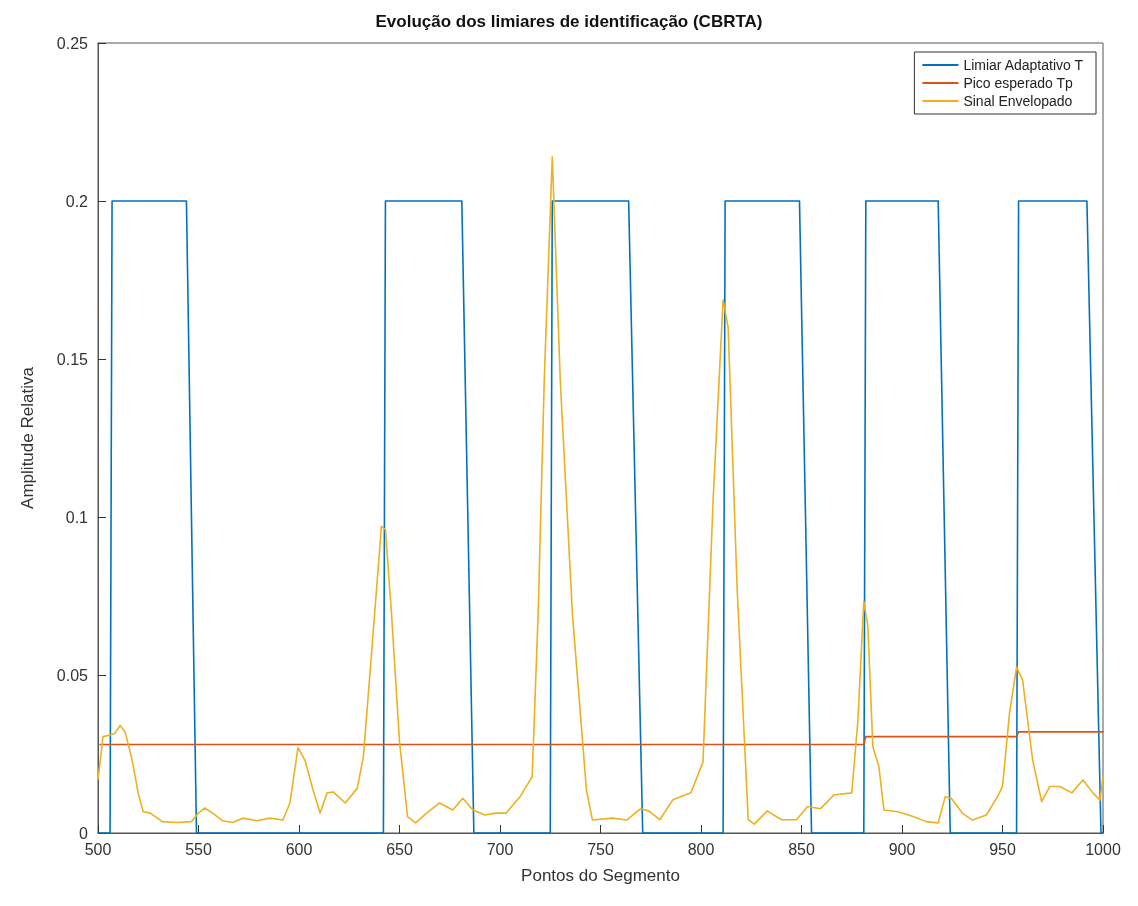  I want to click on x-tick-label: 550, so click(198, 849).